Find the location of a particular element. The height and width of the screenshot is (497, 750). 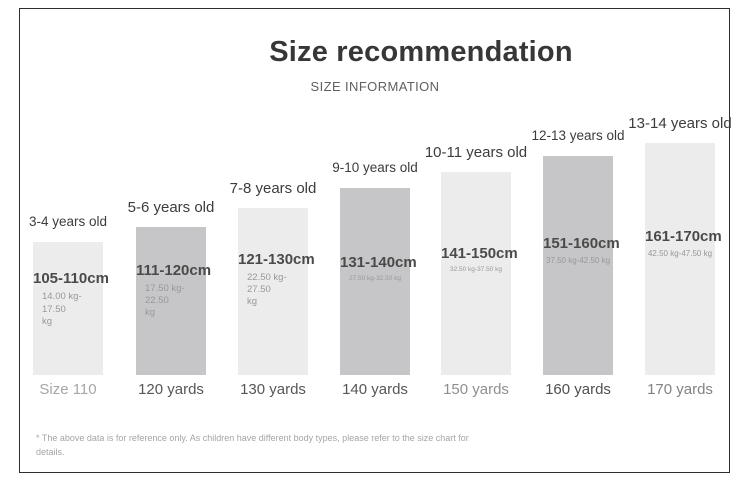

weight-line: 14.00 kg-17.50 is located at coordinates (62, 303).